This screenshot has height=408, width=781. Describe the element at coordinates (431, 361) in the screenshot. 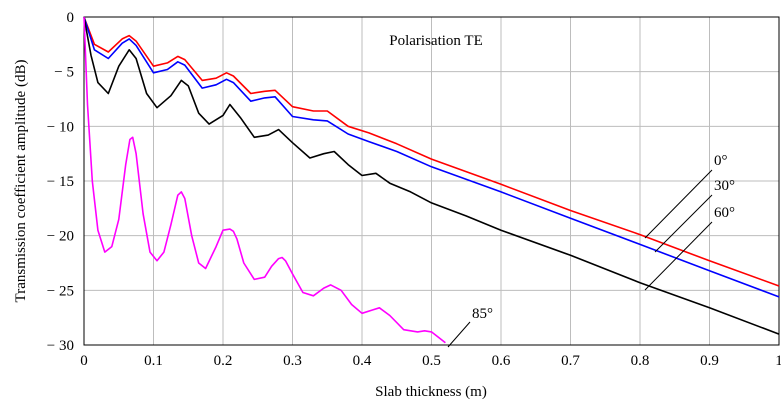

I see `x-tick-label: 0.5` at that location.